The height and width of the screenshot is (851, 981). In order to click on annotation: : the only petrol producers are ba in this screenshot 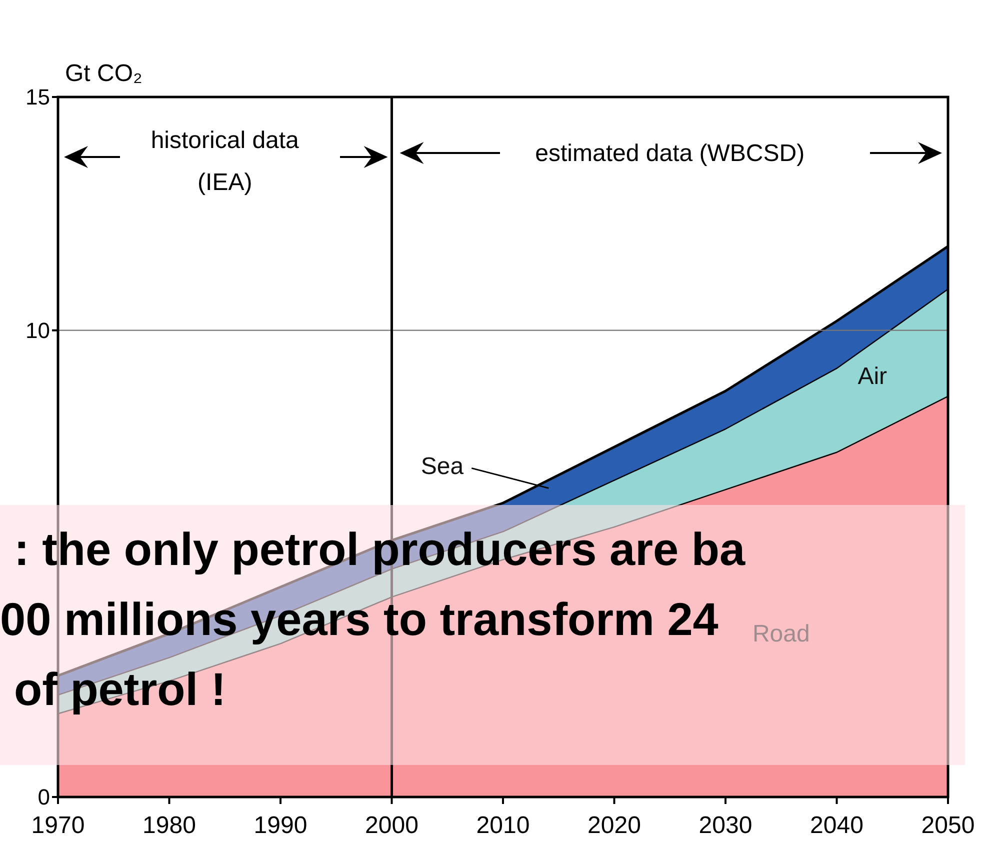, I will do `click(380, 549)`.